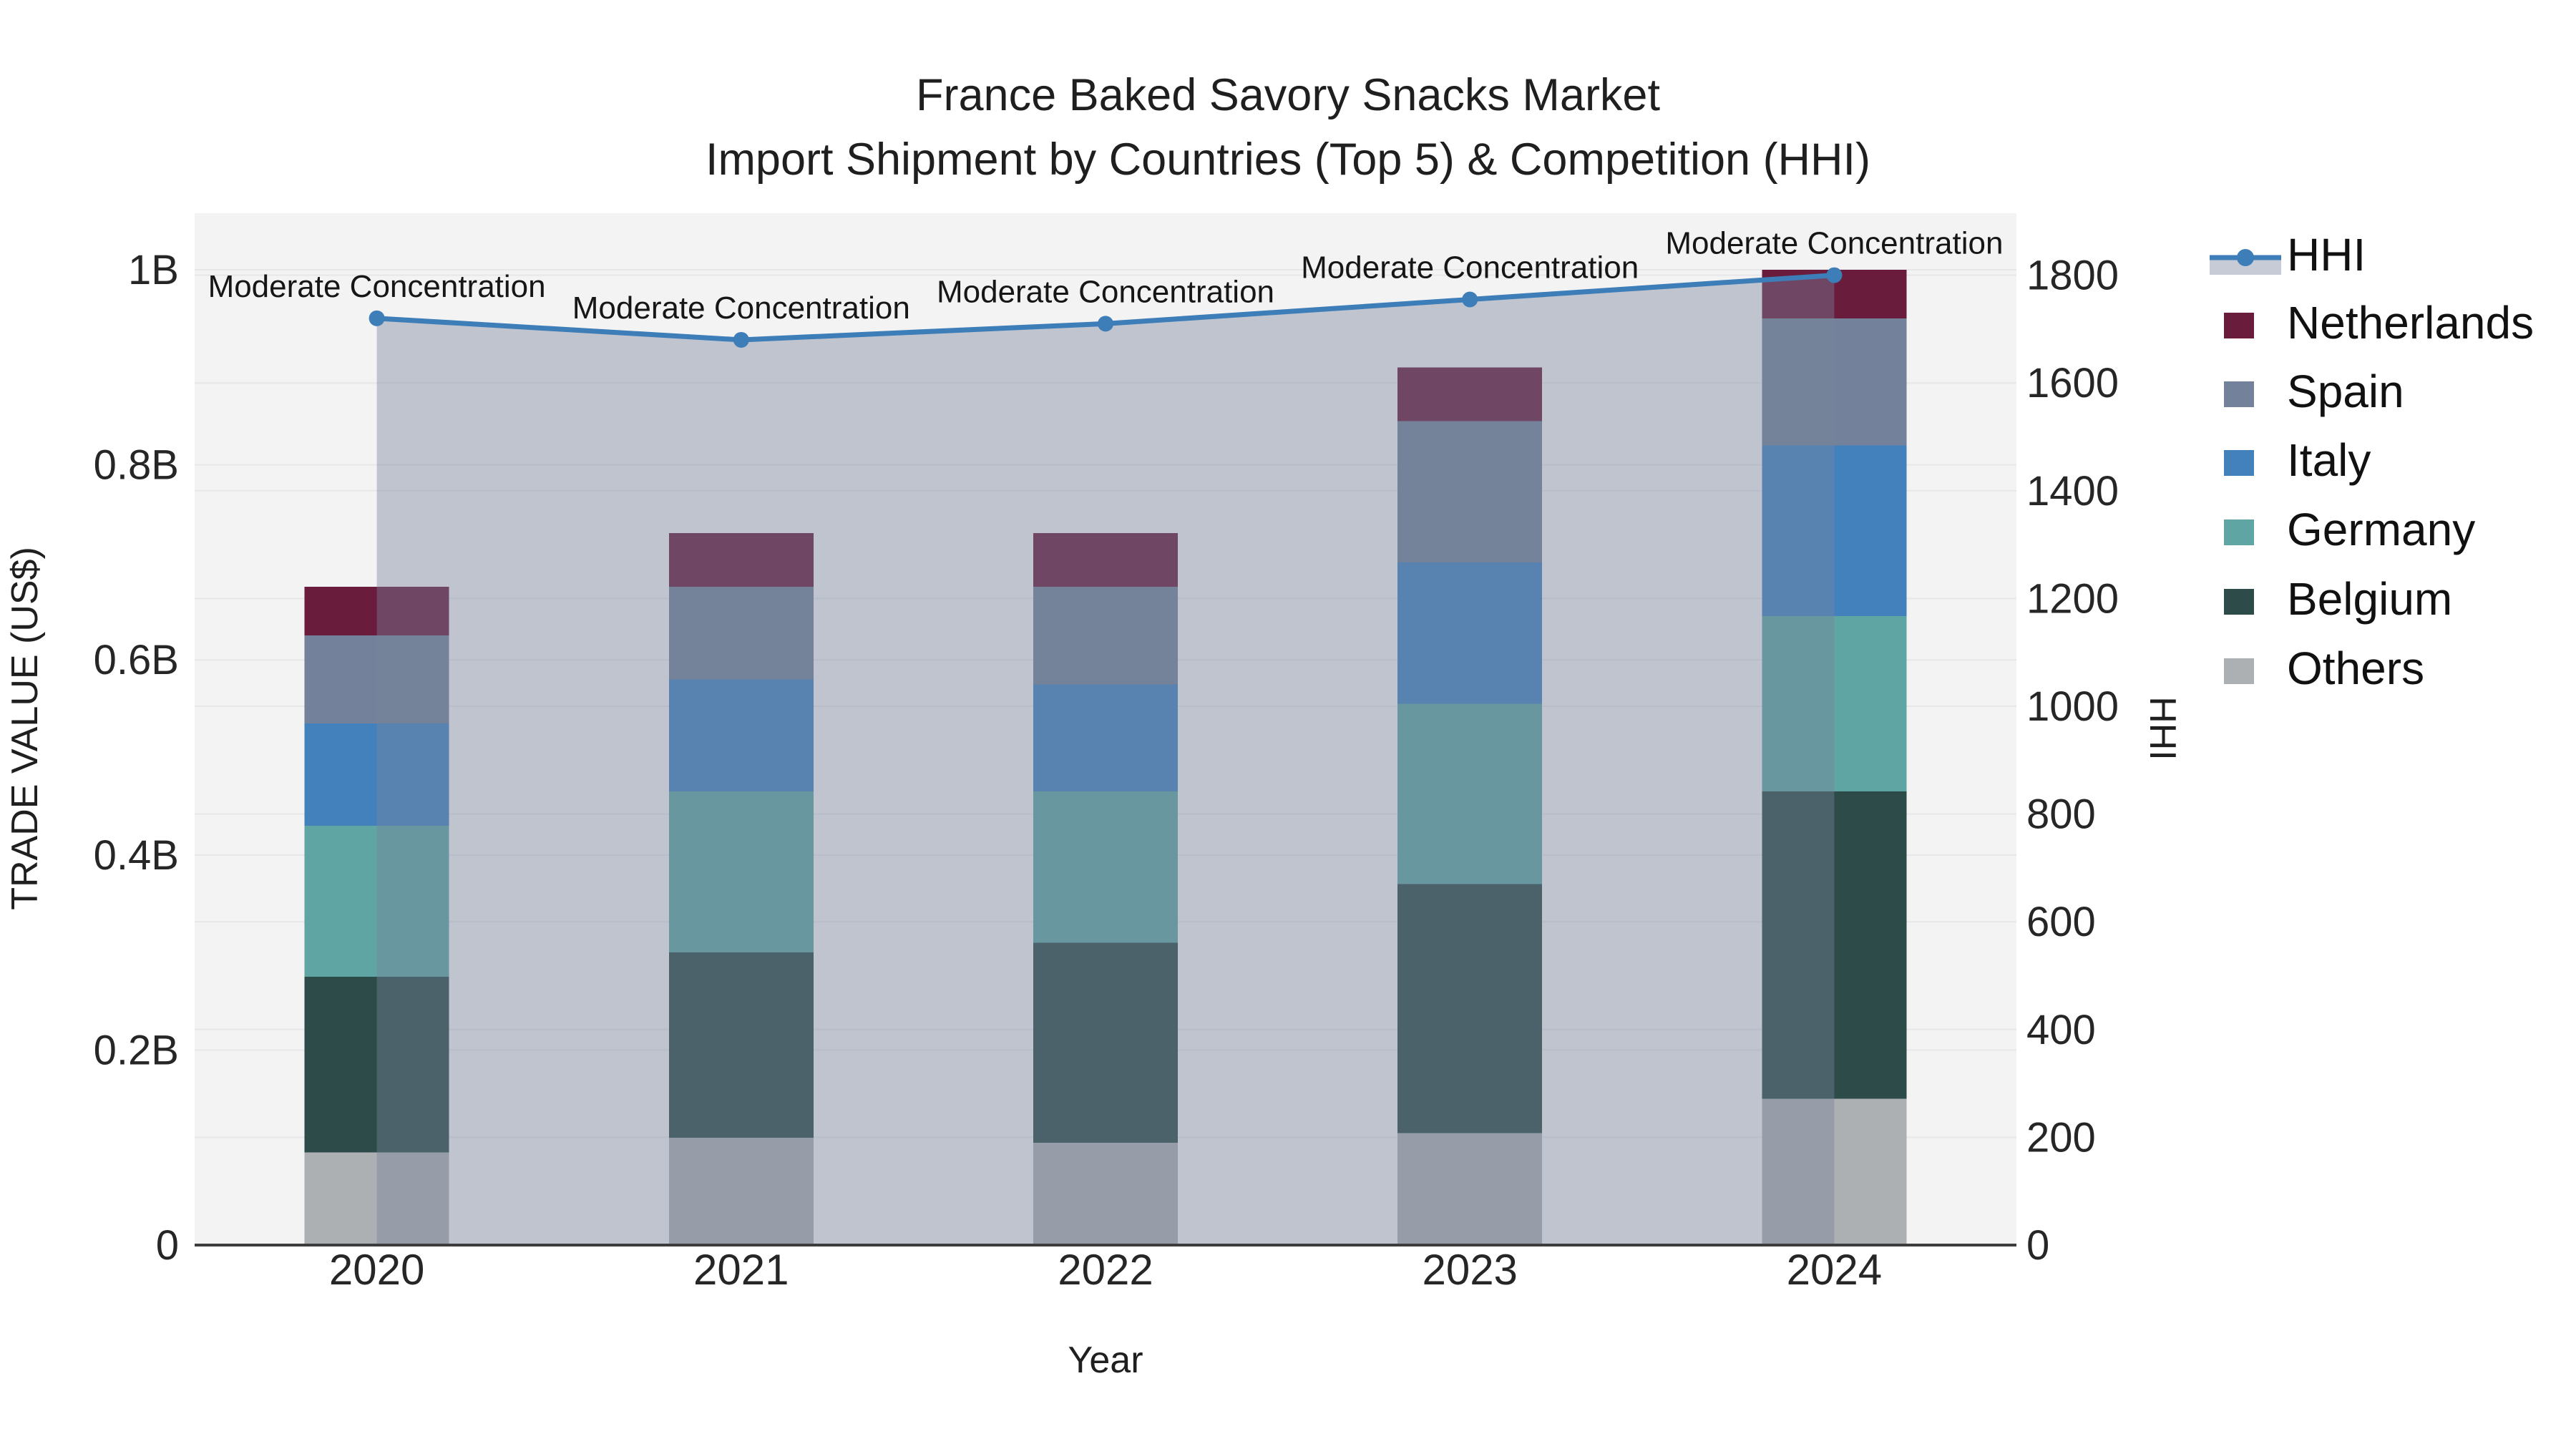 This screenshot has height=1449, width=2576. What do you see at coordinates (2381, 529) in the screenshot?
I see `legend-label: Germany` at bounding box center [2381, 529].